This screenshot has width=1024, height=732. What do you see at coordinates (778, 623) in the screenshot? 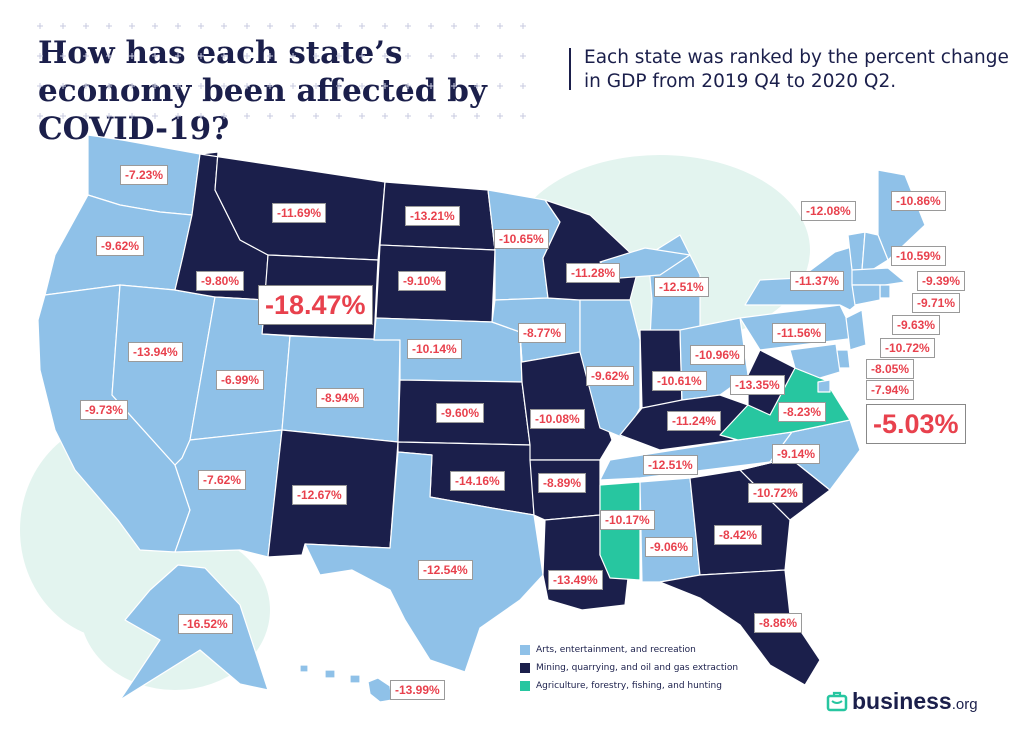
I see `state-value-label-florida: -8.86%` at bounding box center [778, 623].